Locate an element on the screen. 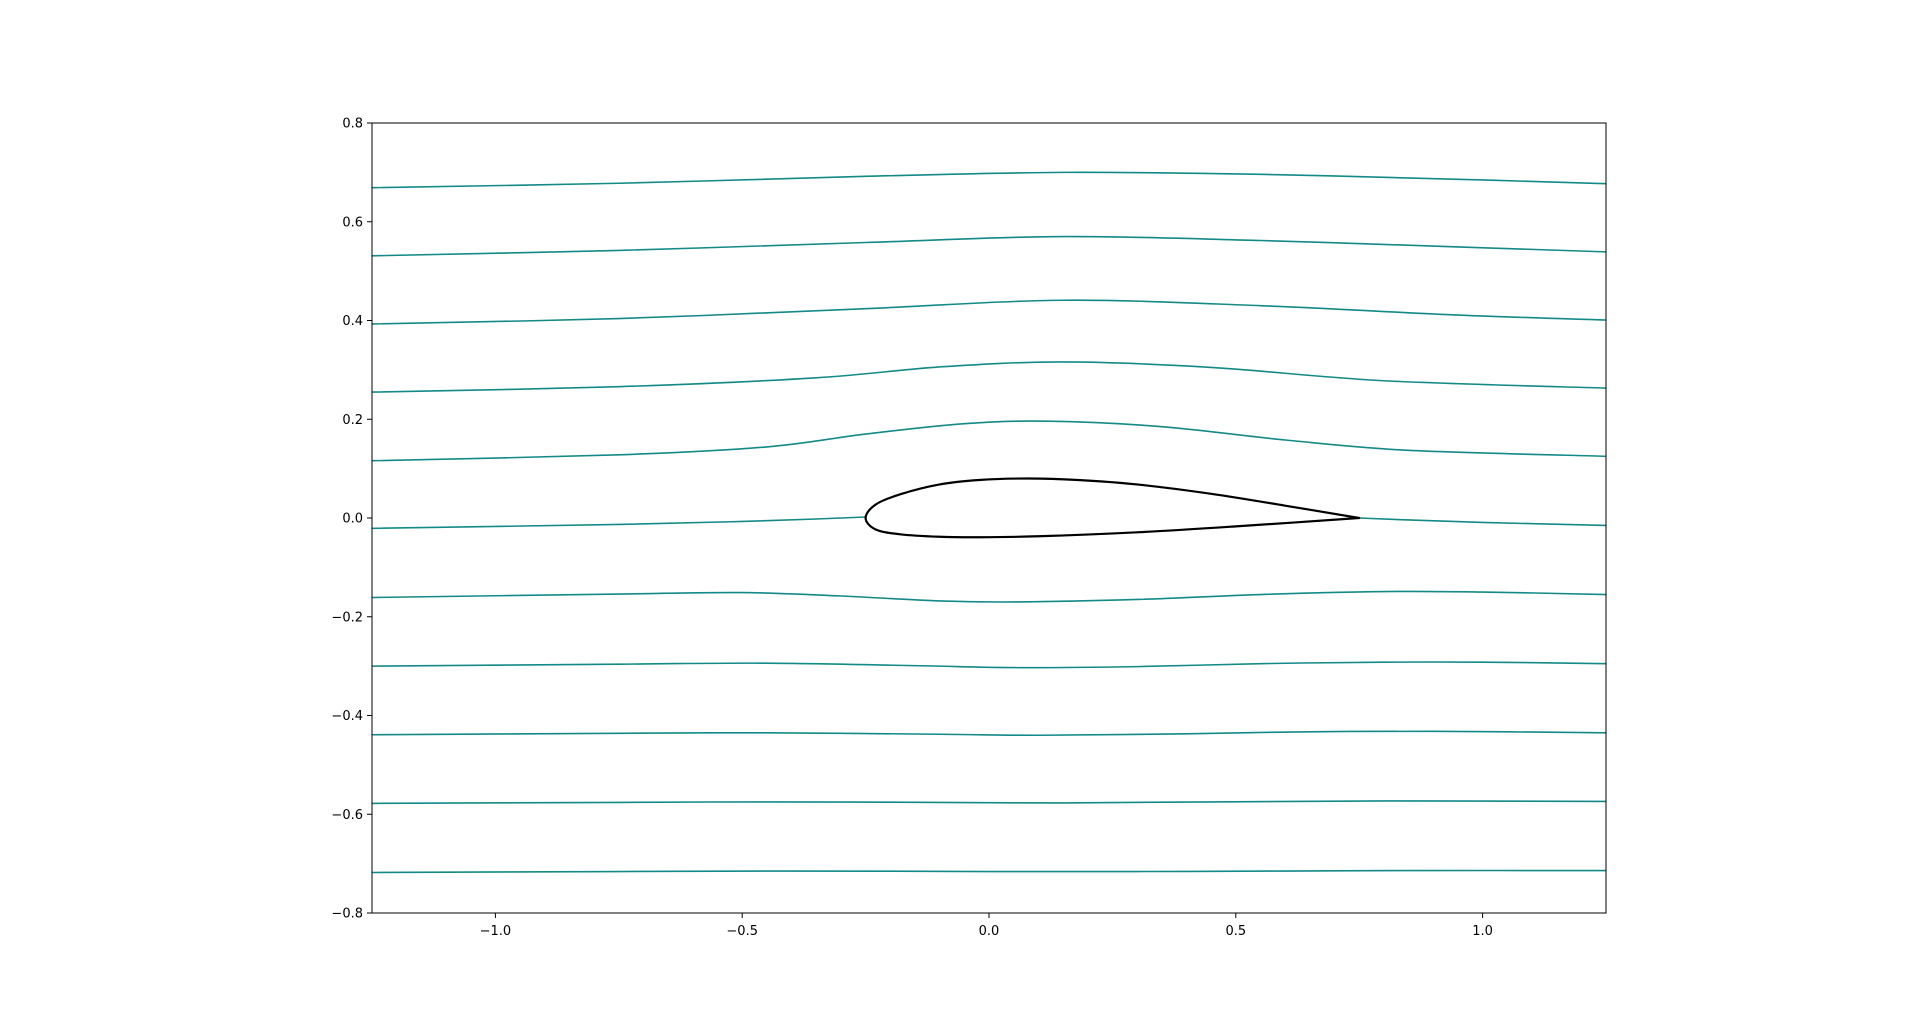  x-tick-label: −0.5 is located at coordinates (742, 931).